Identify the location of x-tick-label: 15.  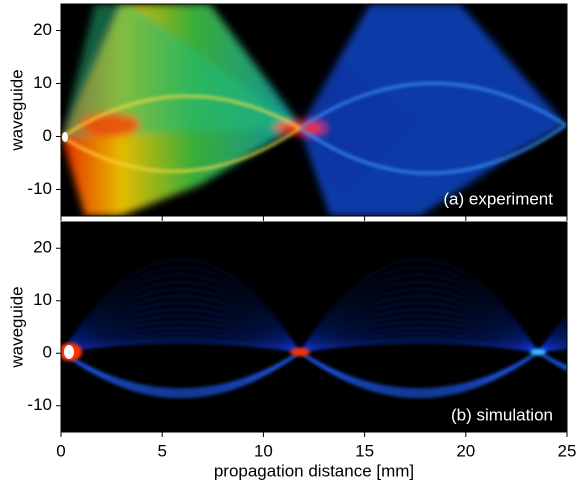
(364, 450).